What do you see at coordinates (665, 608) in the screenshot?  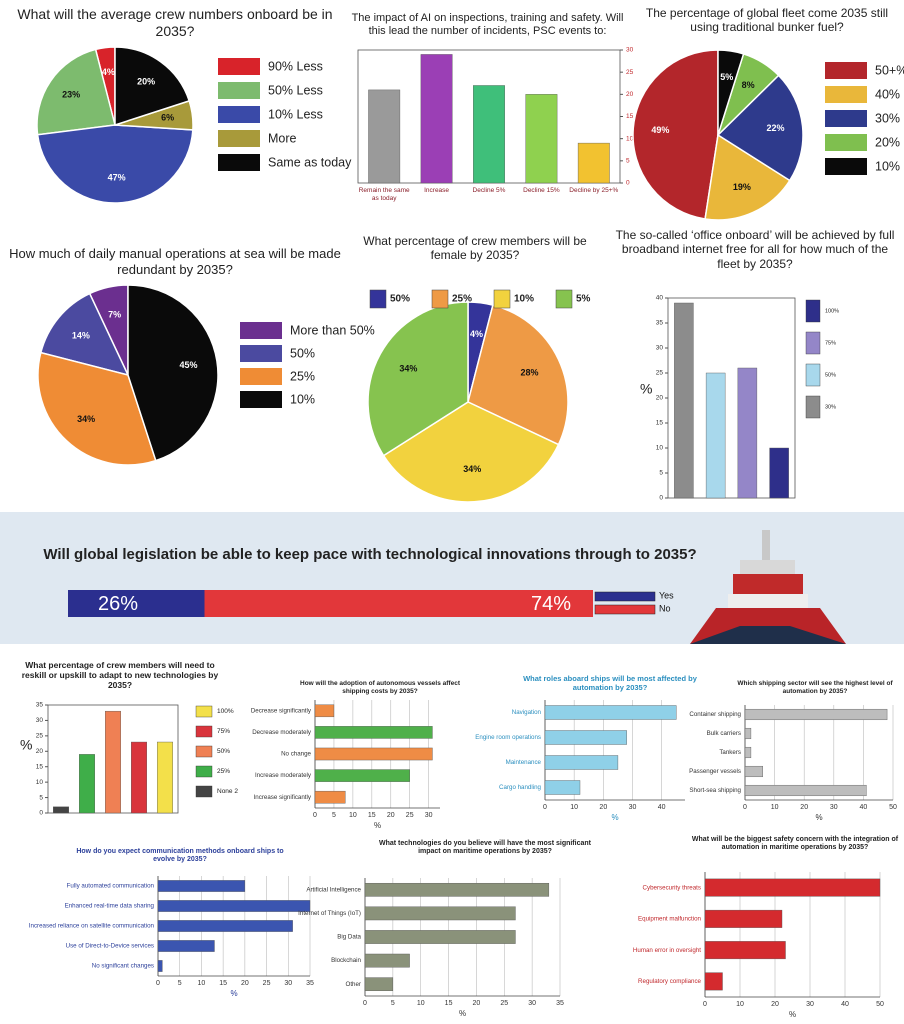 I see `legend-label: No` at bounding box center [665, 608].